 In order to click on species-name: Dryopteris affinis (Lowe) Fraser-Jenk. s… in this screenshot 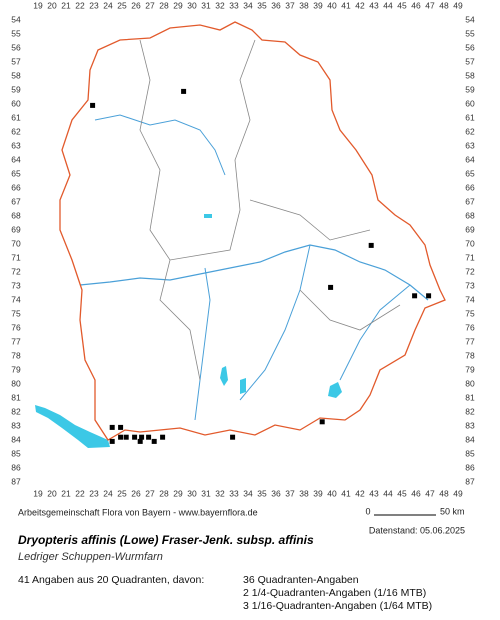, I will do `click(166, 540)`.